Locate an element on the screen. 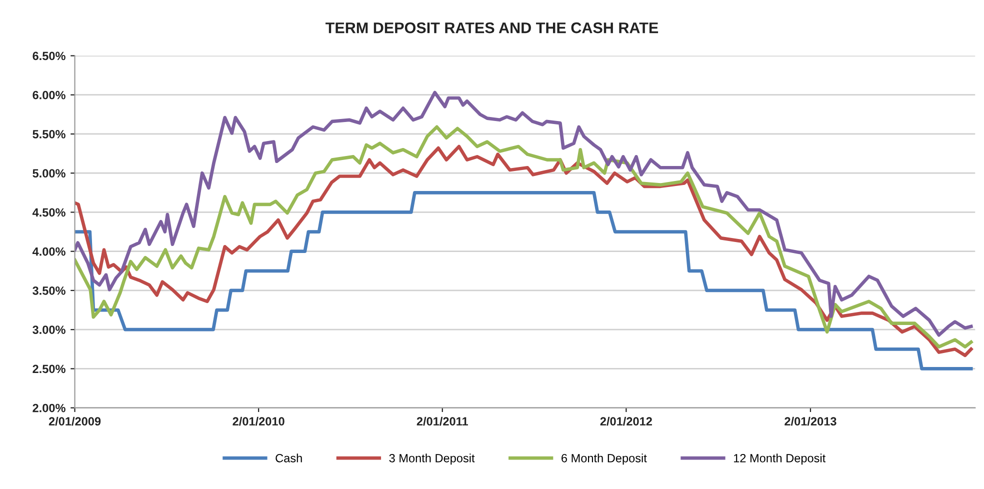 The image size is (984, 489). y-tick-label: 2.00% is located at coordinates (49, 408).